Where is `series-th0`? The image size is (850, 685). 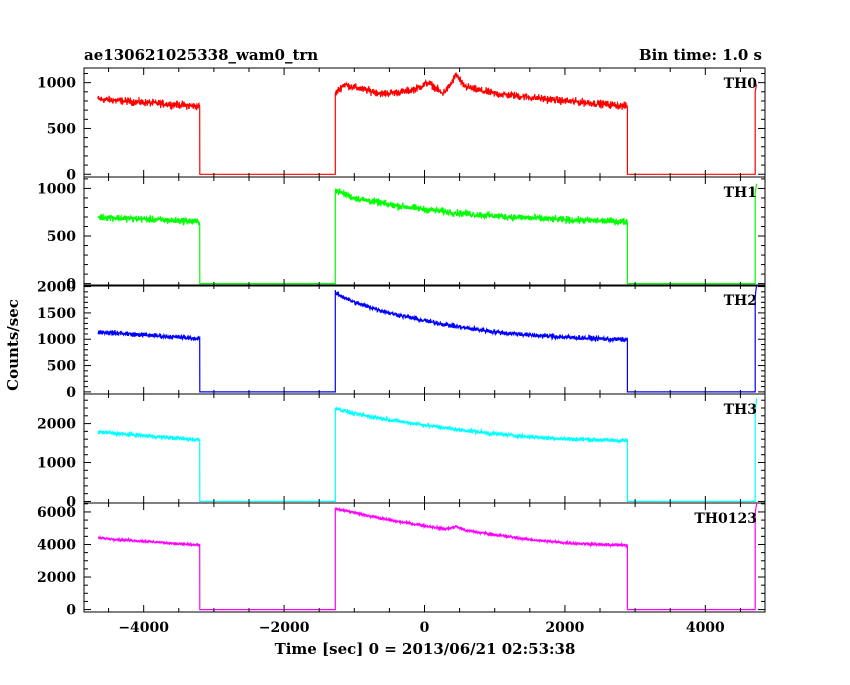
series-th0 is located at coordinates (427, 123).